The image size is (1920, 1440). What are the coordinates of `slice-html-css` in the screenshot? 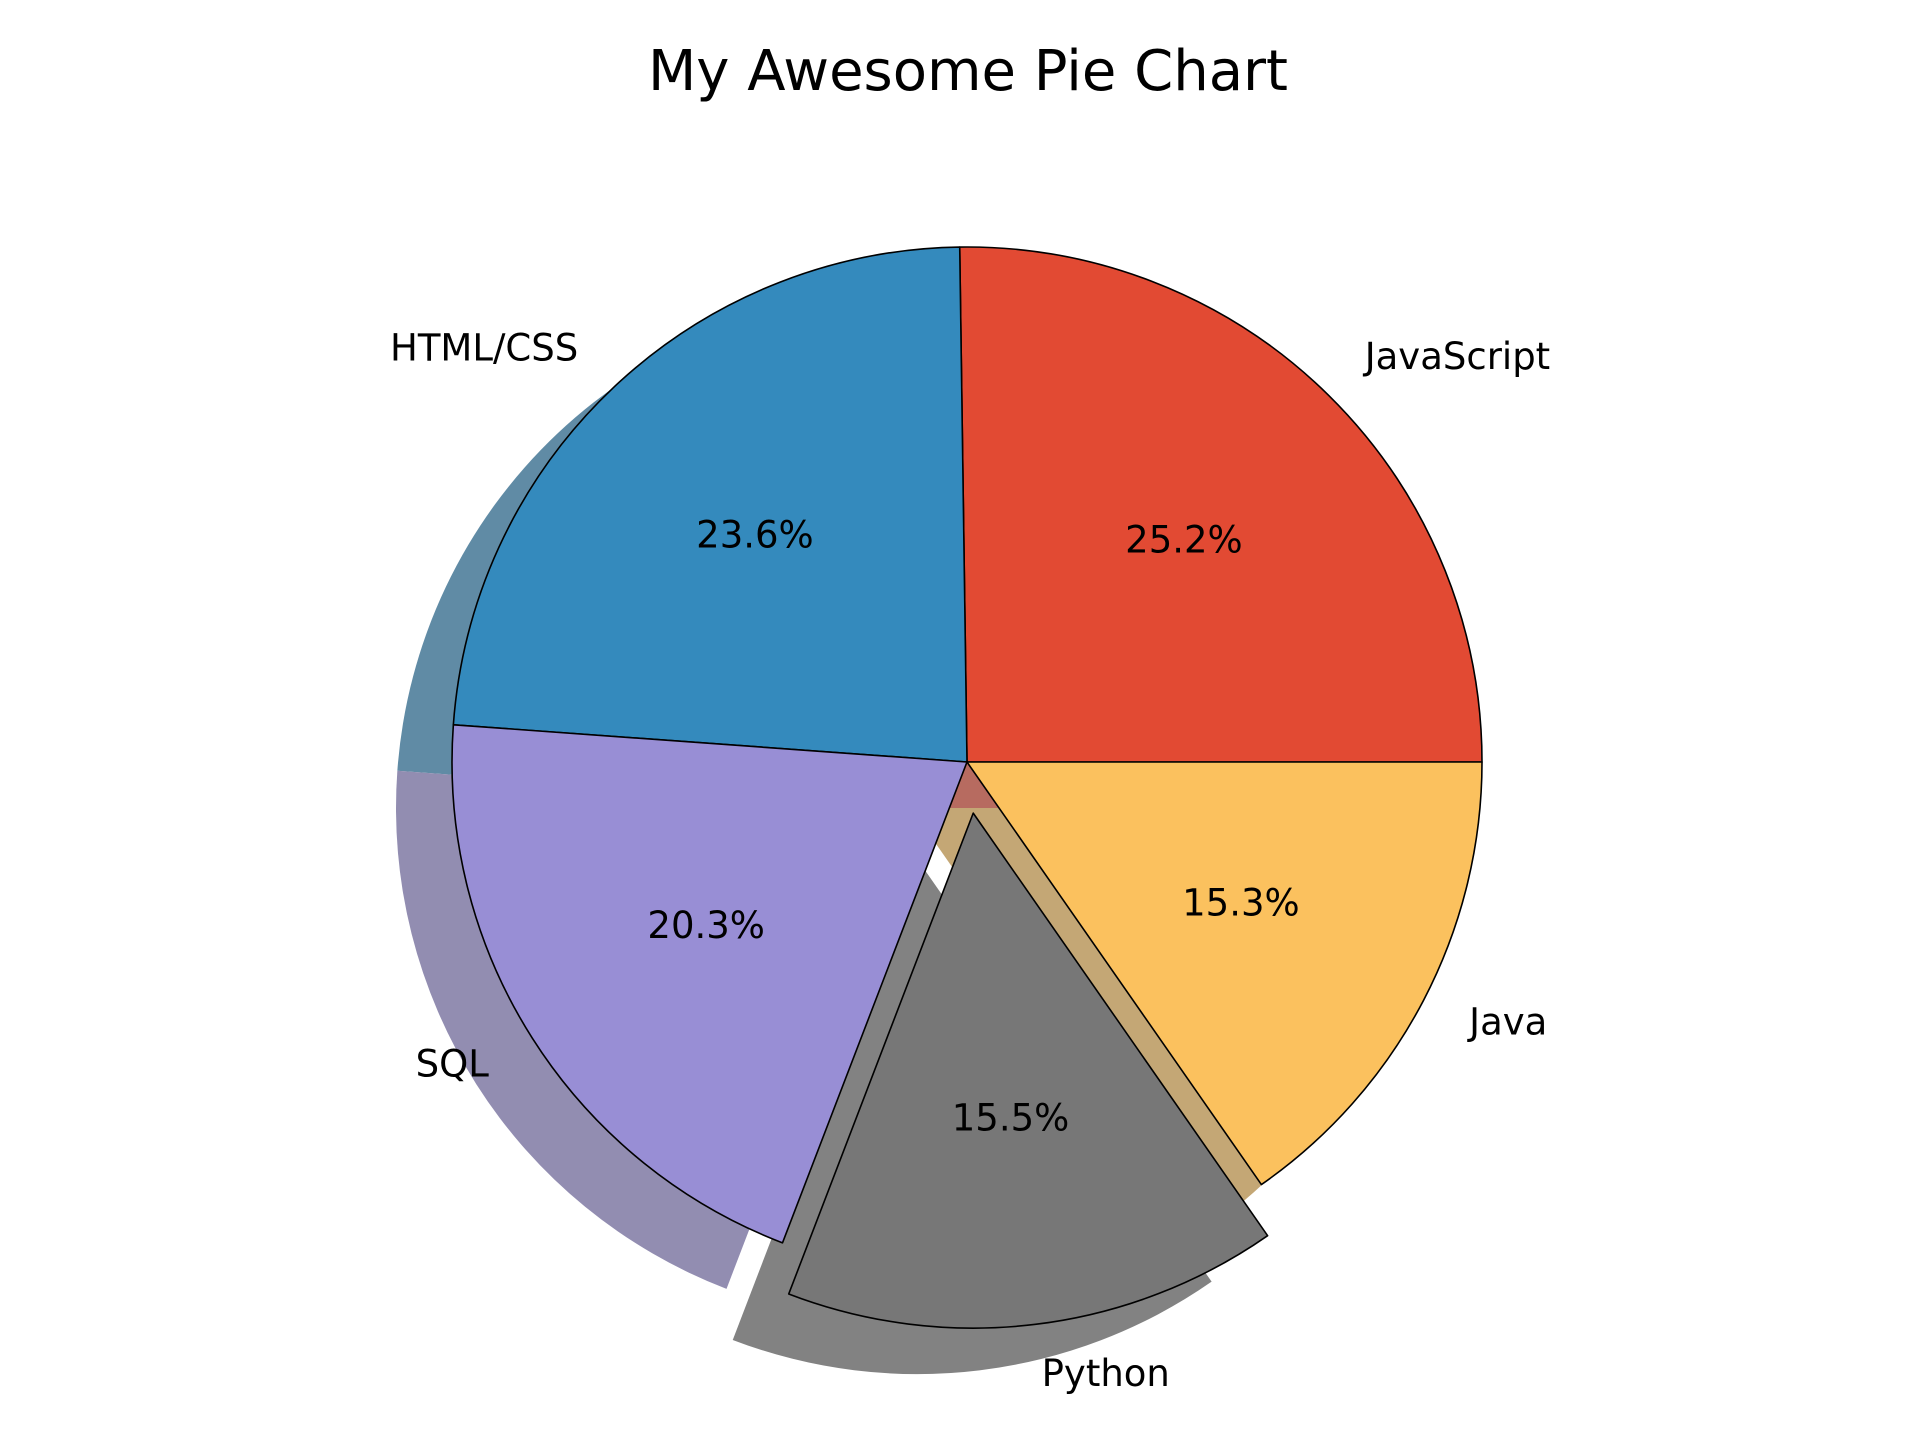 It's located at (710, 504).